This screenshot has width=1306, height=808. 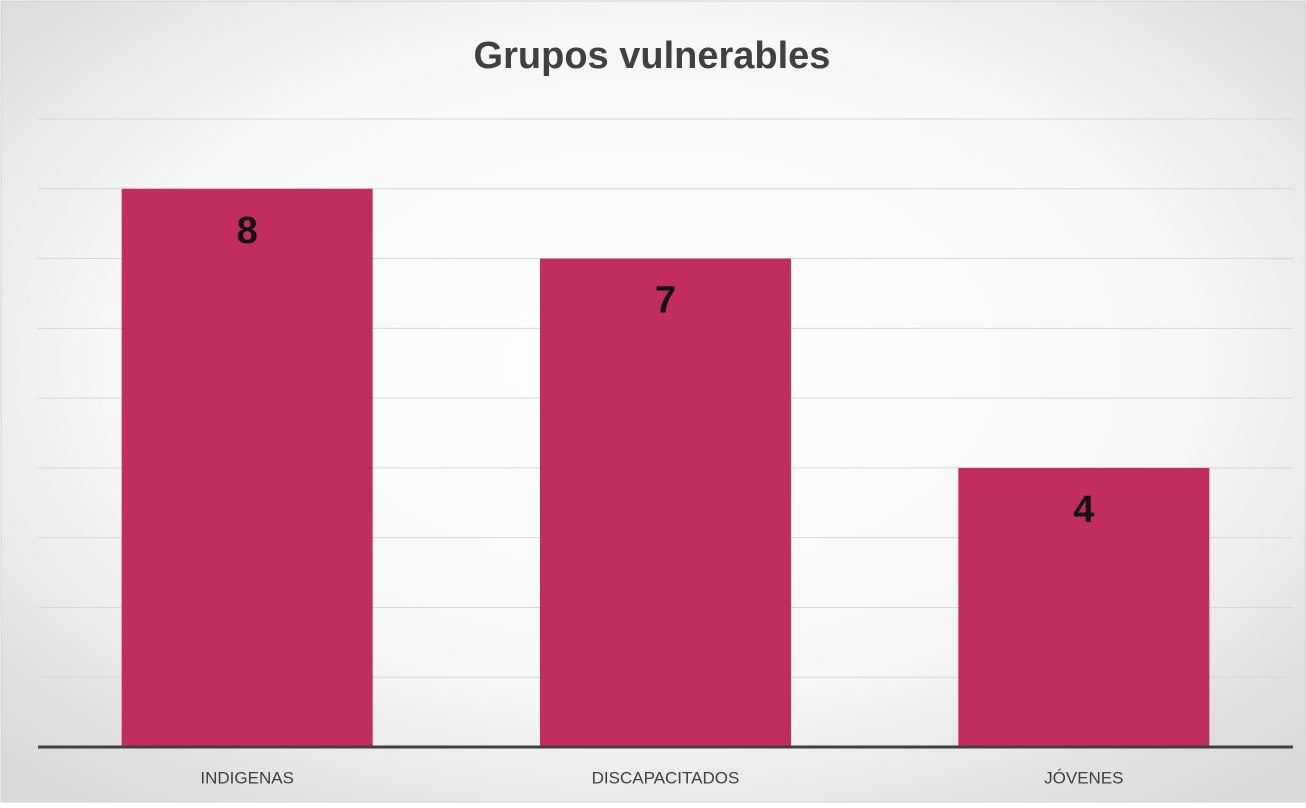 What do you see at coordinates (247, 777) in the screenshot?
I see `x-tick-label: INDIGENAS` at bounding box center [247, 777].